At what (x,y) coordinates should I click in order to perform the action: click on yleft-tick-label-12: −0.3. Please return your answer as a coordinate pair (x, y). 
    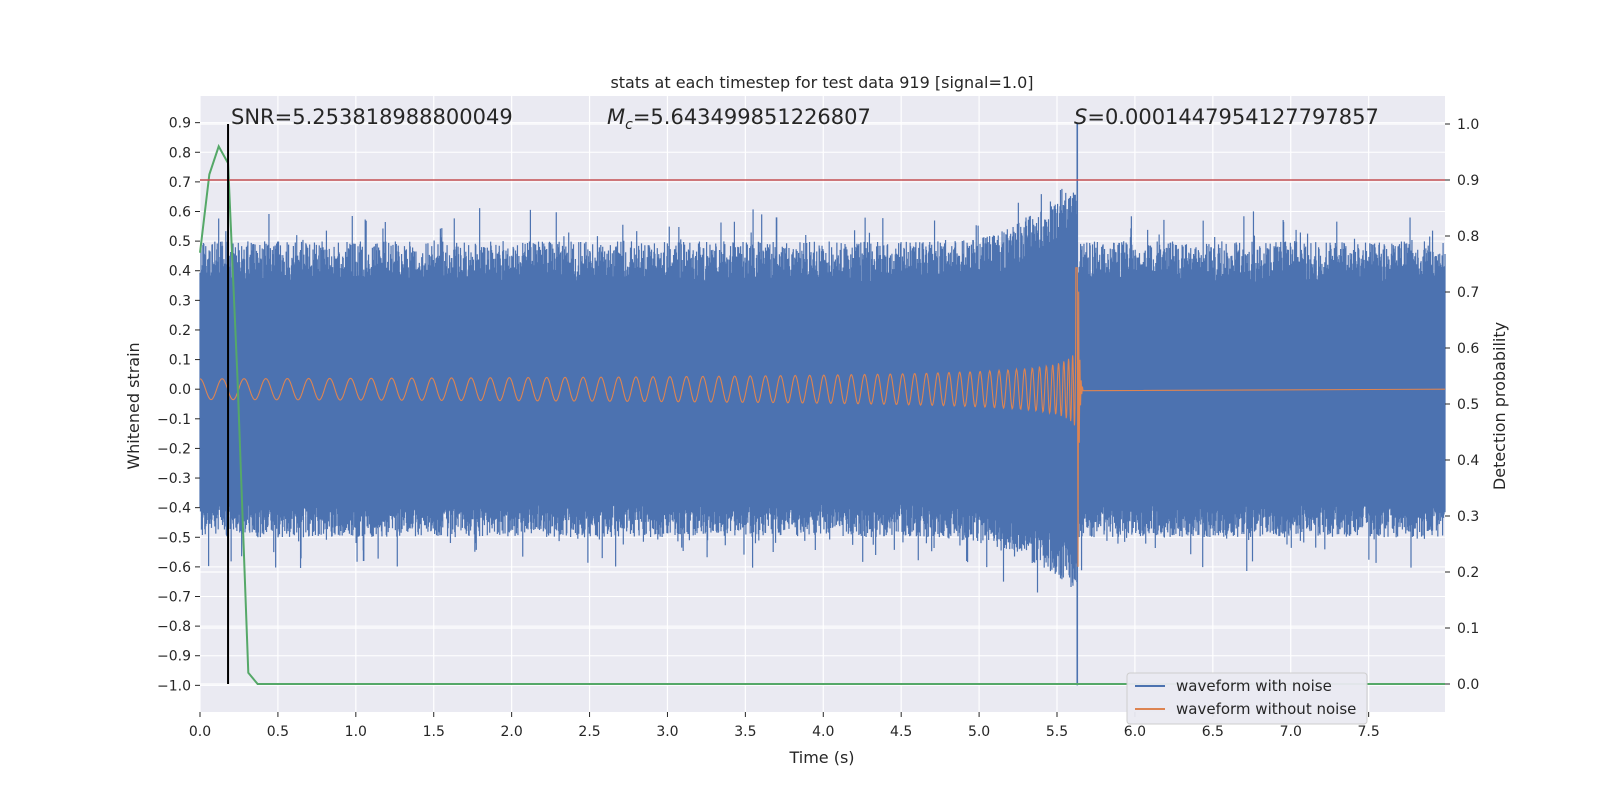
    Looking at the image, I should click on (174, 479).